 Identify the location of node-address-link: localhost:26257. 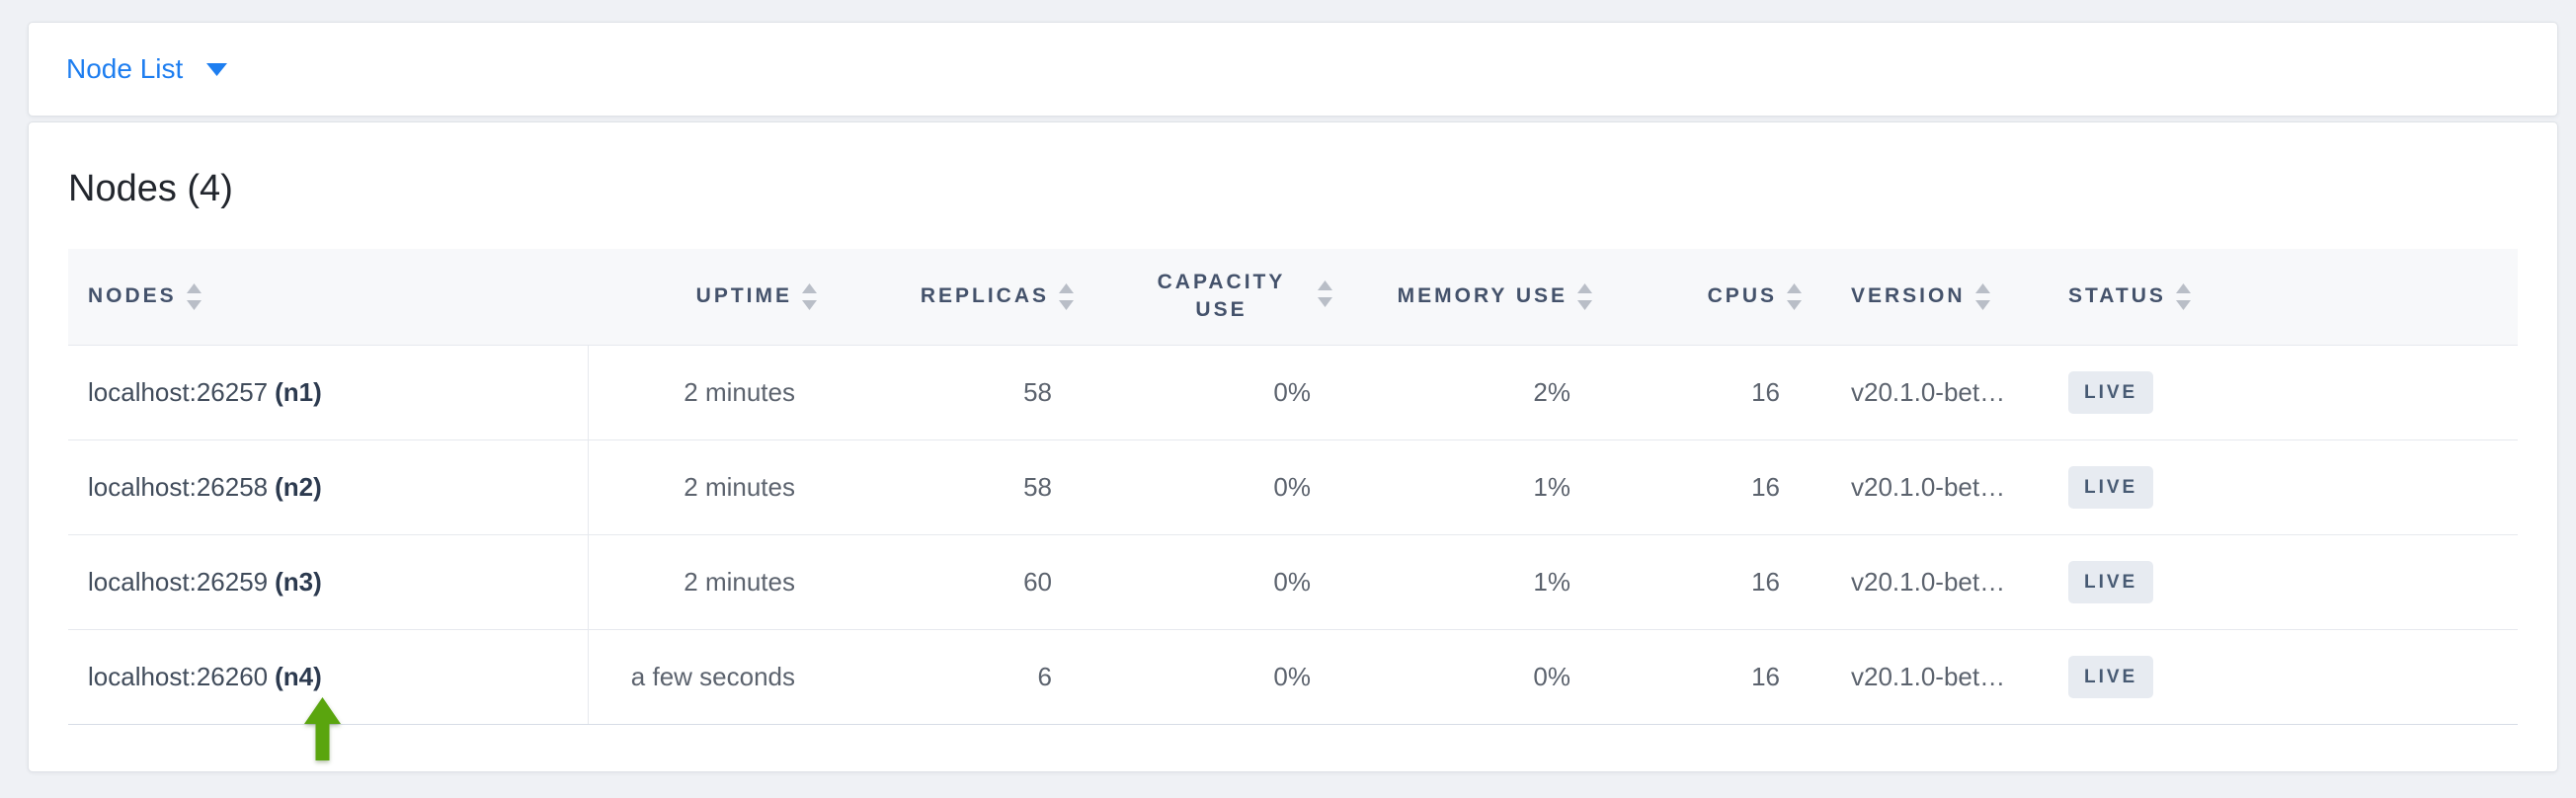
(178, 392).